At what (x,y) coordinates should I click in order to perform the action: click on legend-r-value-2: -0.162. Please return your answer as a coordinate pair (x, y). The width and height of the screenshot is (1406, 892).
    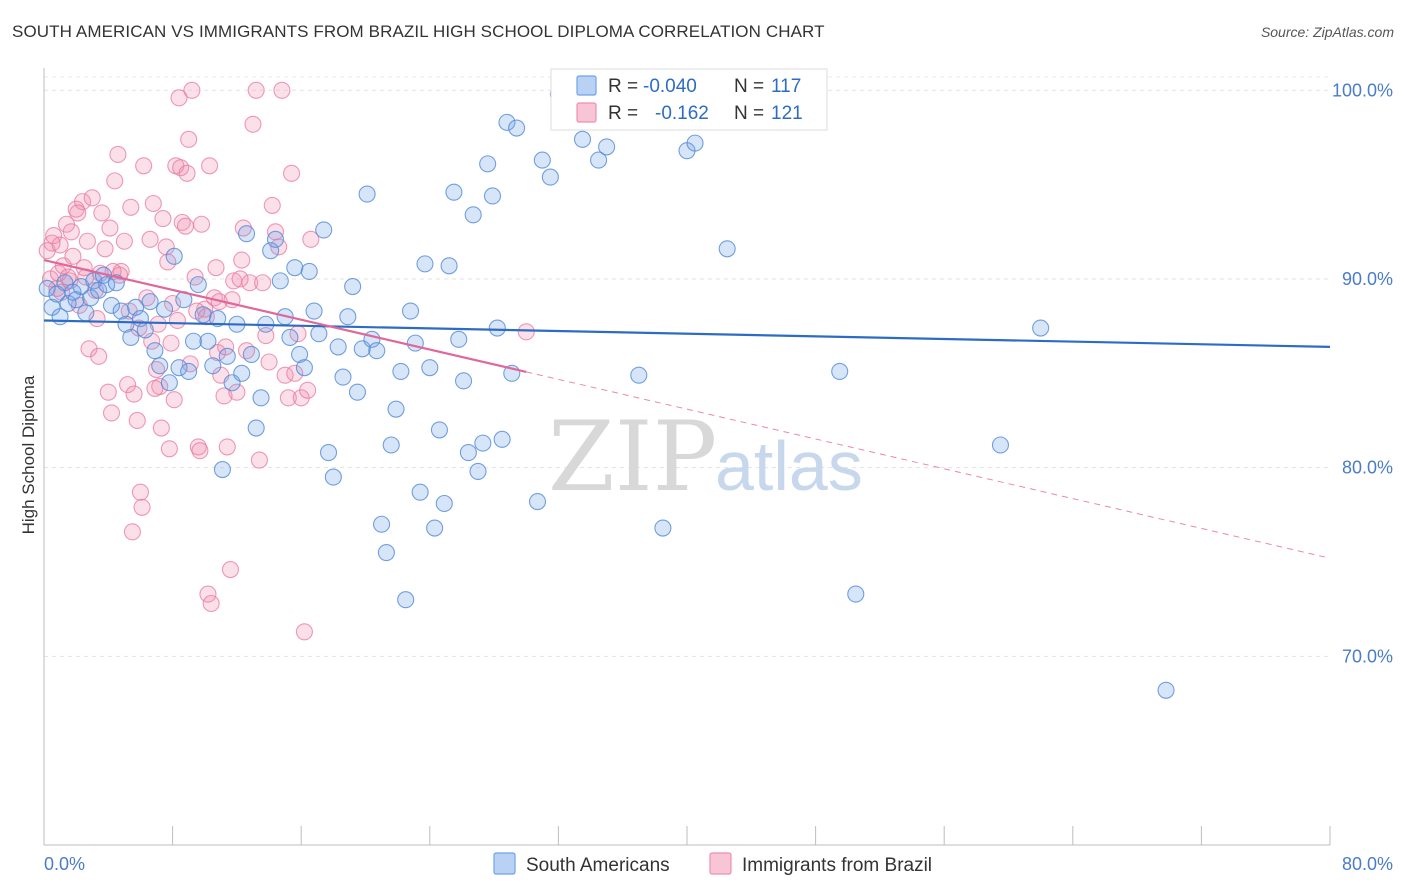
    Looking at the image, I should click on (682, 113).